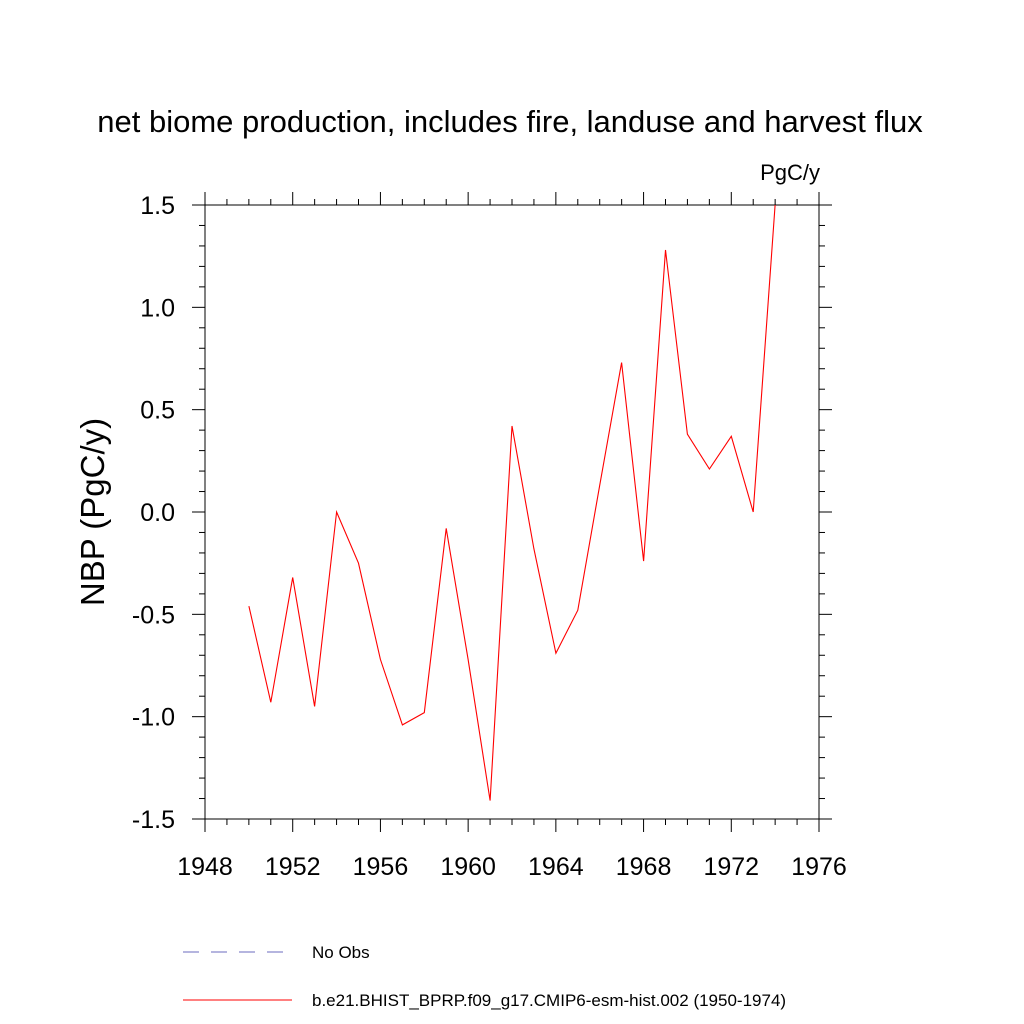 Image resolution: width=1024 pixels, height=1024 pixels. What do you see at coordinates (157, 411) in the screenshot?
I see `y-tick-label: 0.5` at bounding box center [157, 411].